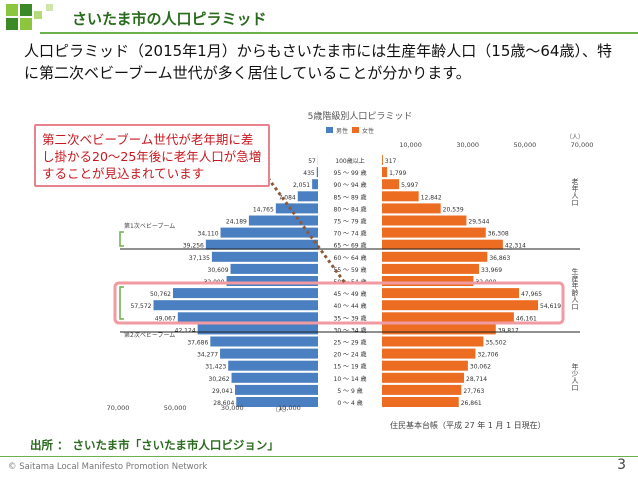  What do you see at coordinates (350, 173) in the screenshot?
I see `age-label-age-1: 95 〜 99 歳` at bounding box center [350, 173].